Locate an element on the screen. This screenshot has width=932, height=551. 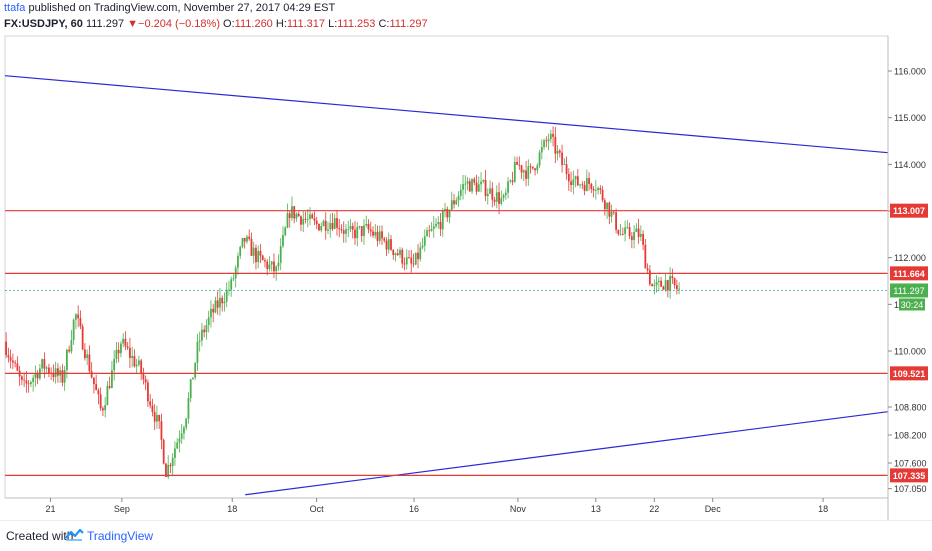
tradingview-brand: TradingView is located at coordinates (120, 536).